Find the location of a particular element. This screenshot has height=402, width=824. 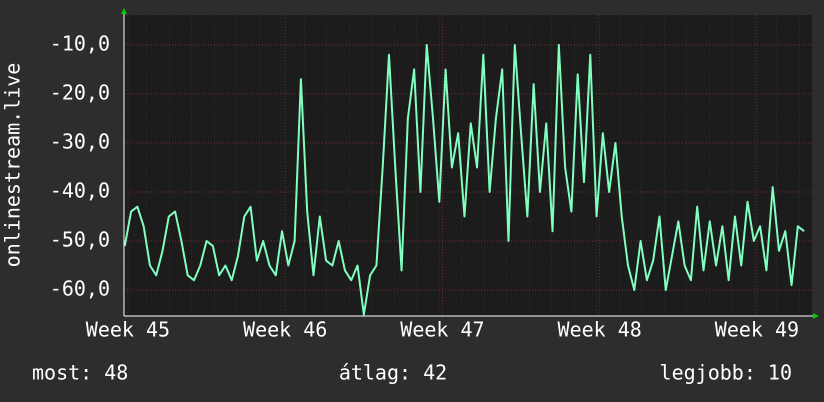

footer-current: most: 48 is located at coordinates (80, 373).